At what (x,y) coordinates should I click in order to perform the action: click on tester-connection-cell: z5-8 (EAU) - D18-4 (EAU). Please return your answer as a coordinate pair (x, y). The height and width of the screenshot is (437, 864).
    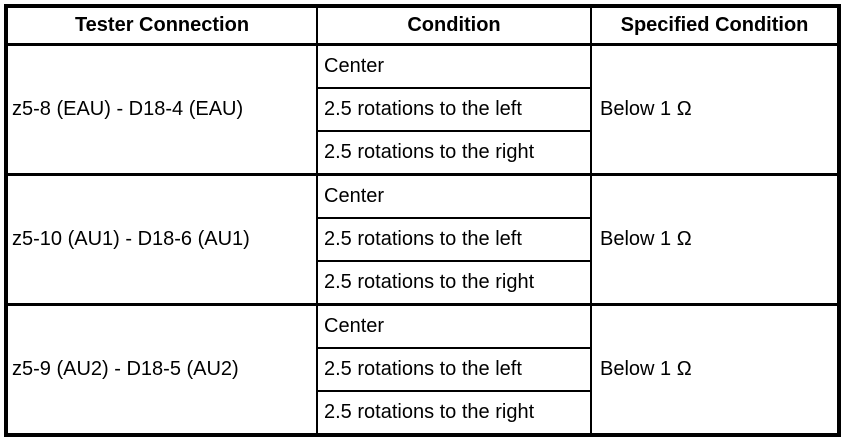
    Looking at the image, I should click on (161, 109).